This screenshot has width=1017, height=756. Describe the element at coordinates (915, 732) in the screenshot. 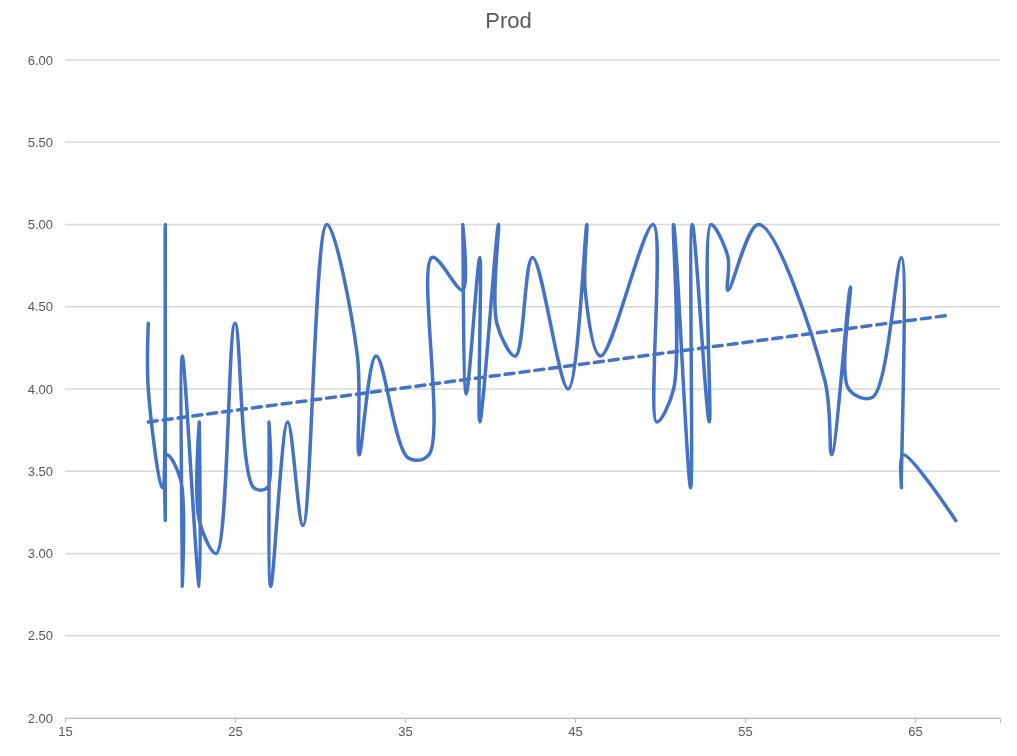

I see `x-tick-label: 65` at that location.